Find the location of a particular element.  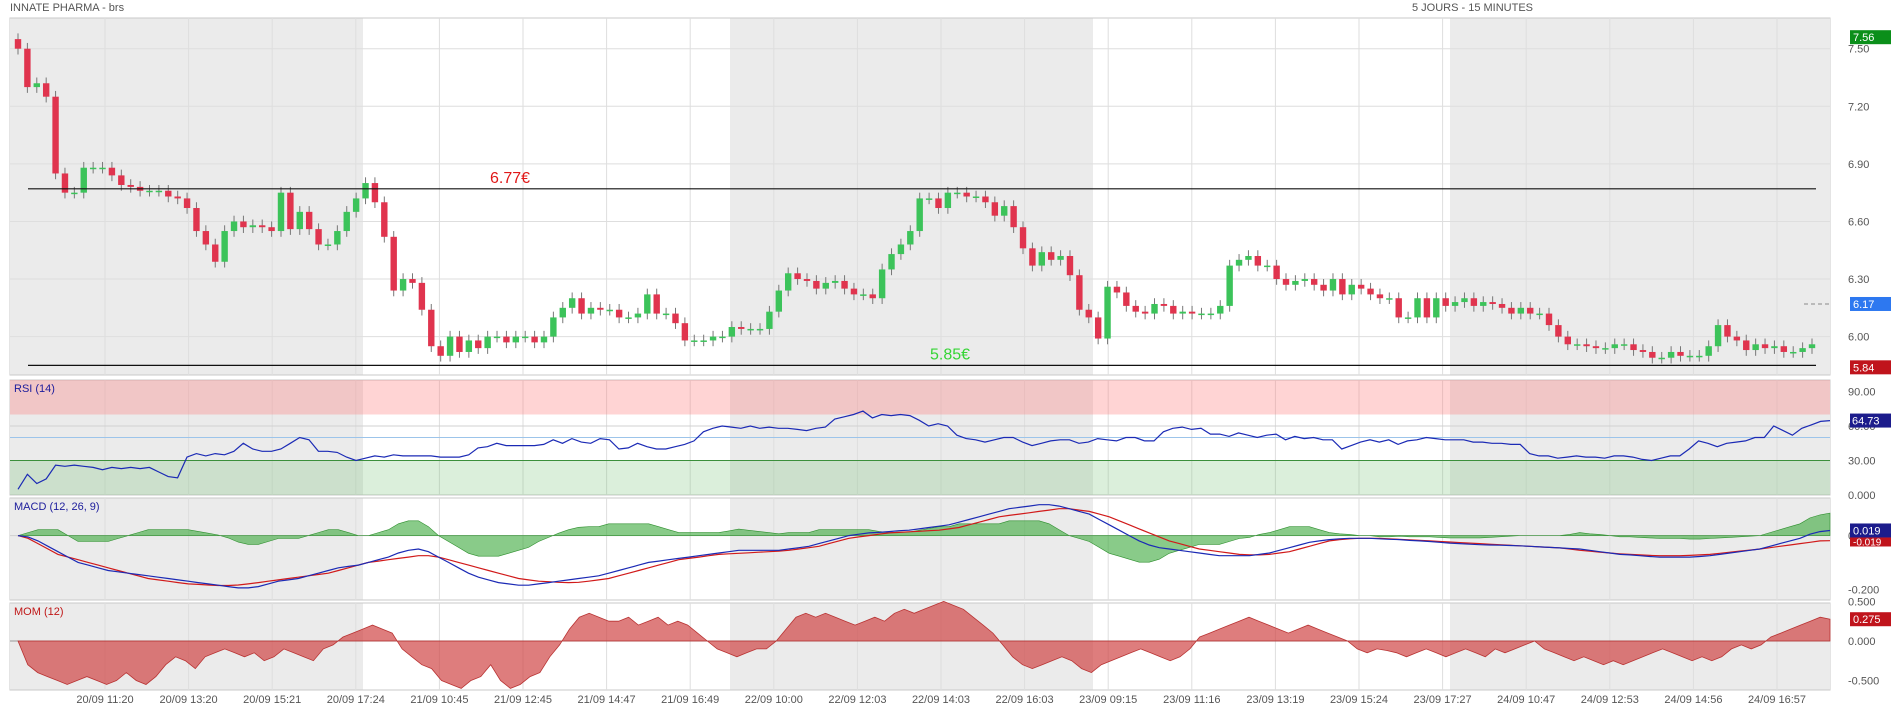

rsi-y-tick-label: 90.00 is located at coordinates (1862, 393).